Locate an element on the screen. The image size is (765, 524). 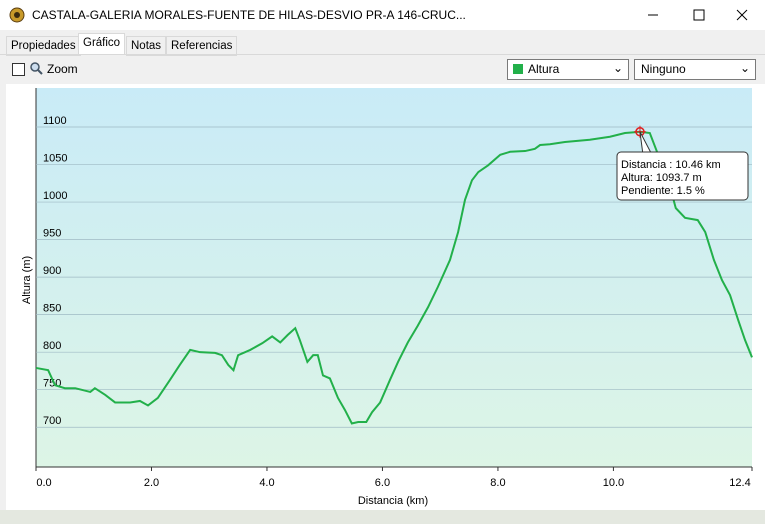
tooltip is located at coordinates (682, 176).